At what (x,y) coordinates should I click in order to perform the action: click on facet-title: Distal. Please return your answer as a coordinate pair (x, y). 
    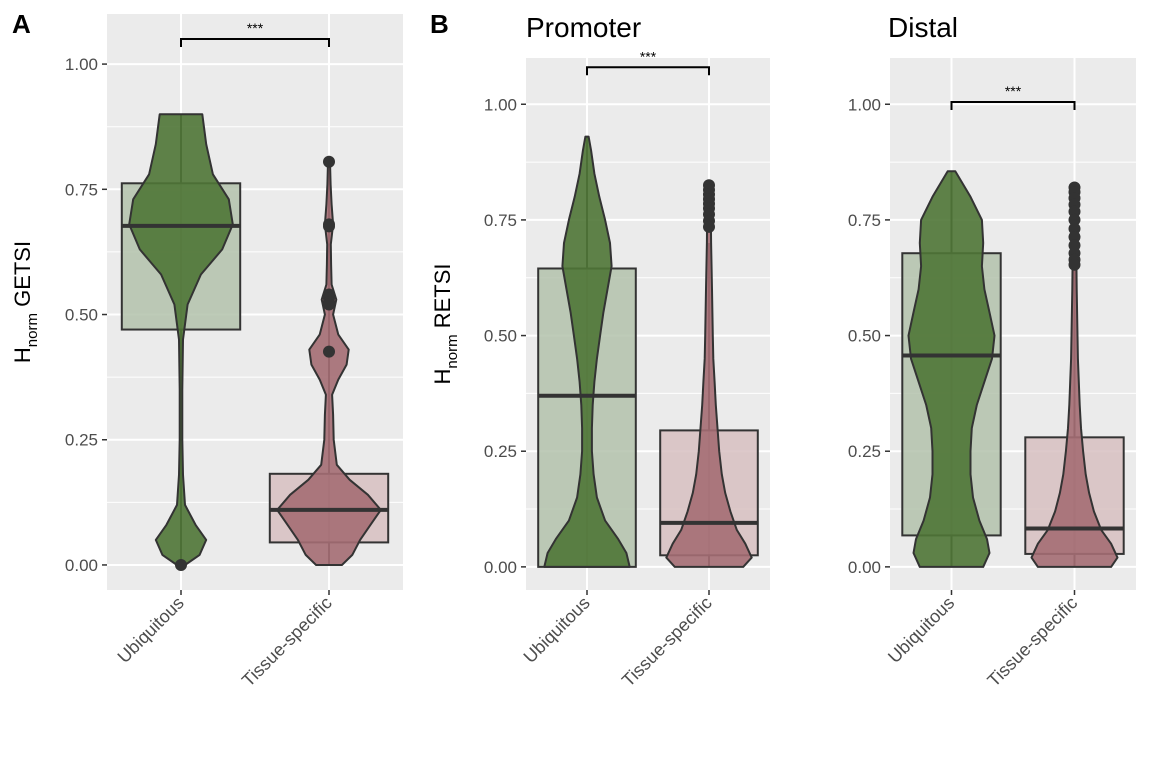
    Looking at the image, I should click on (923, 27).